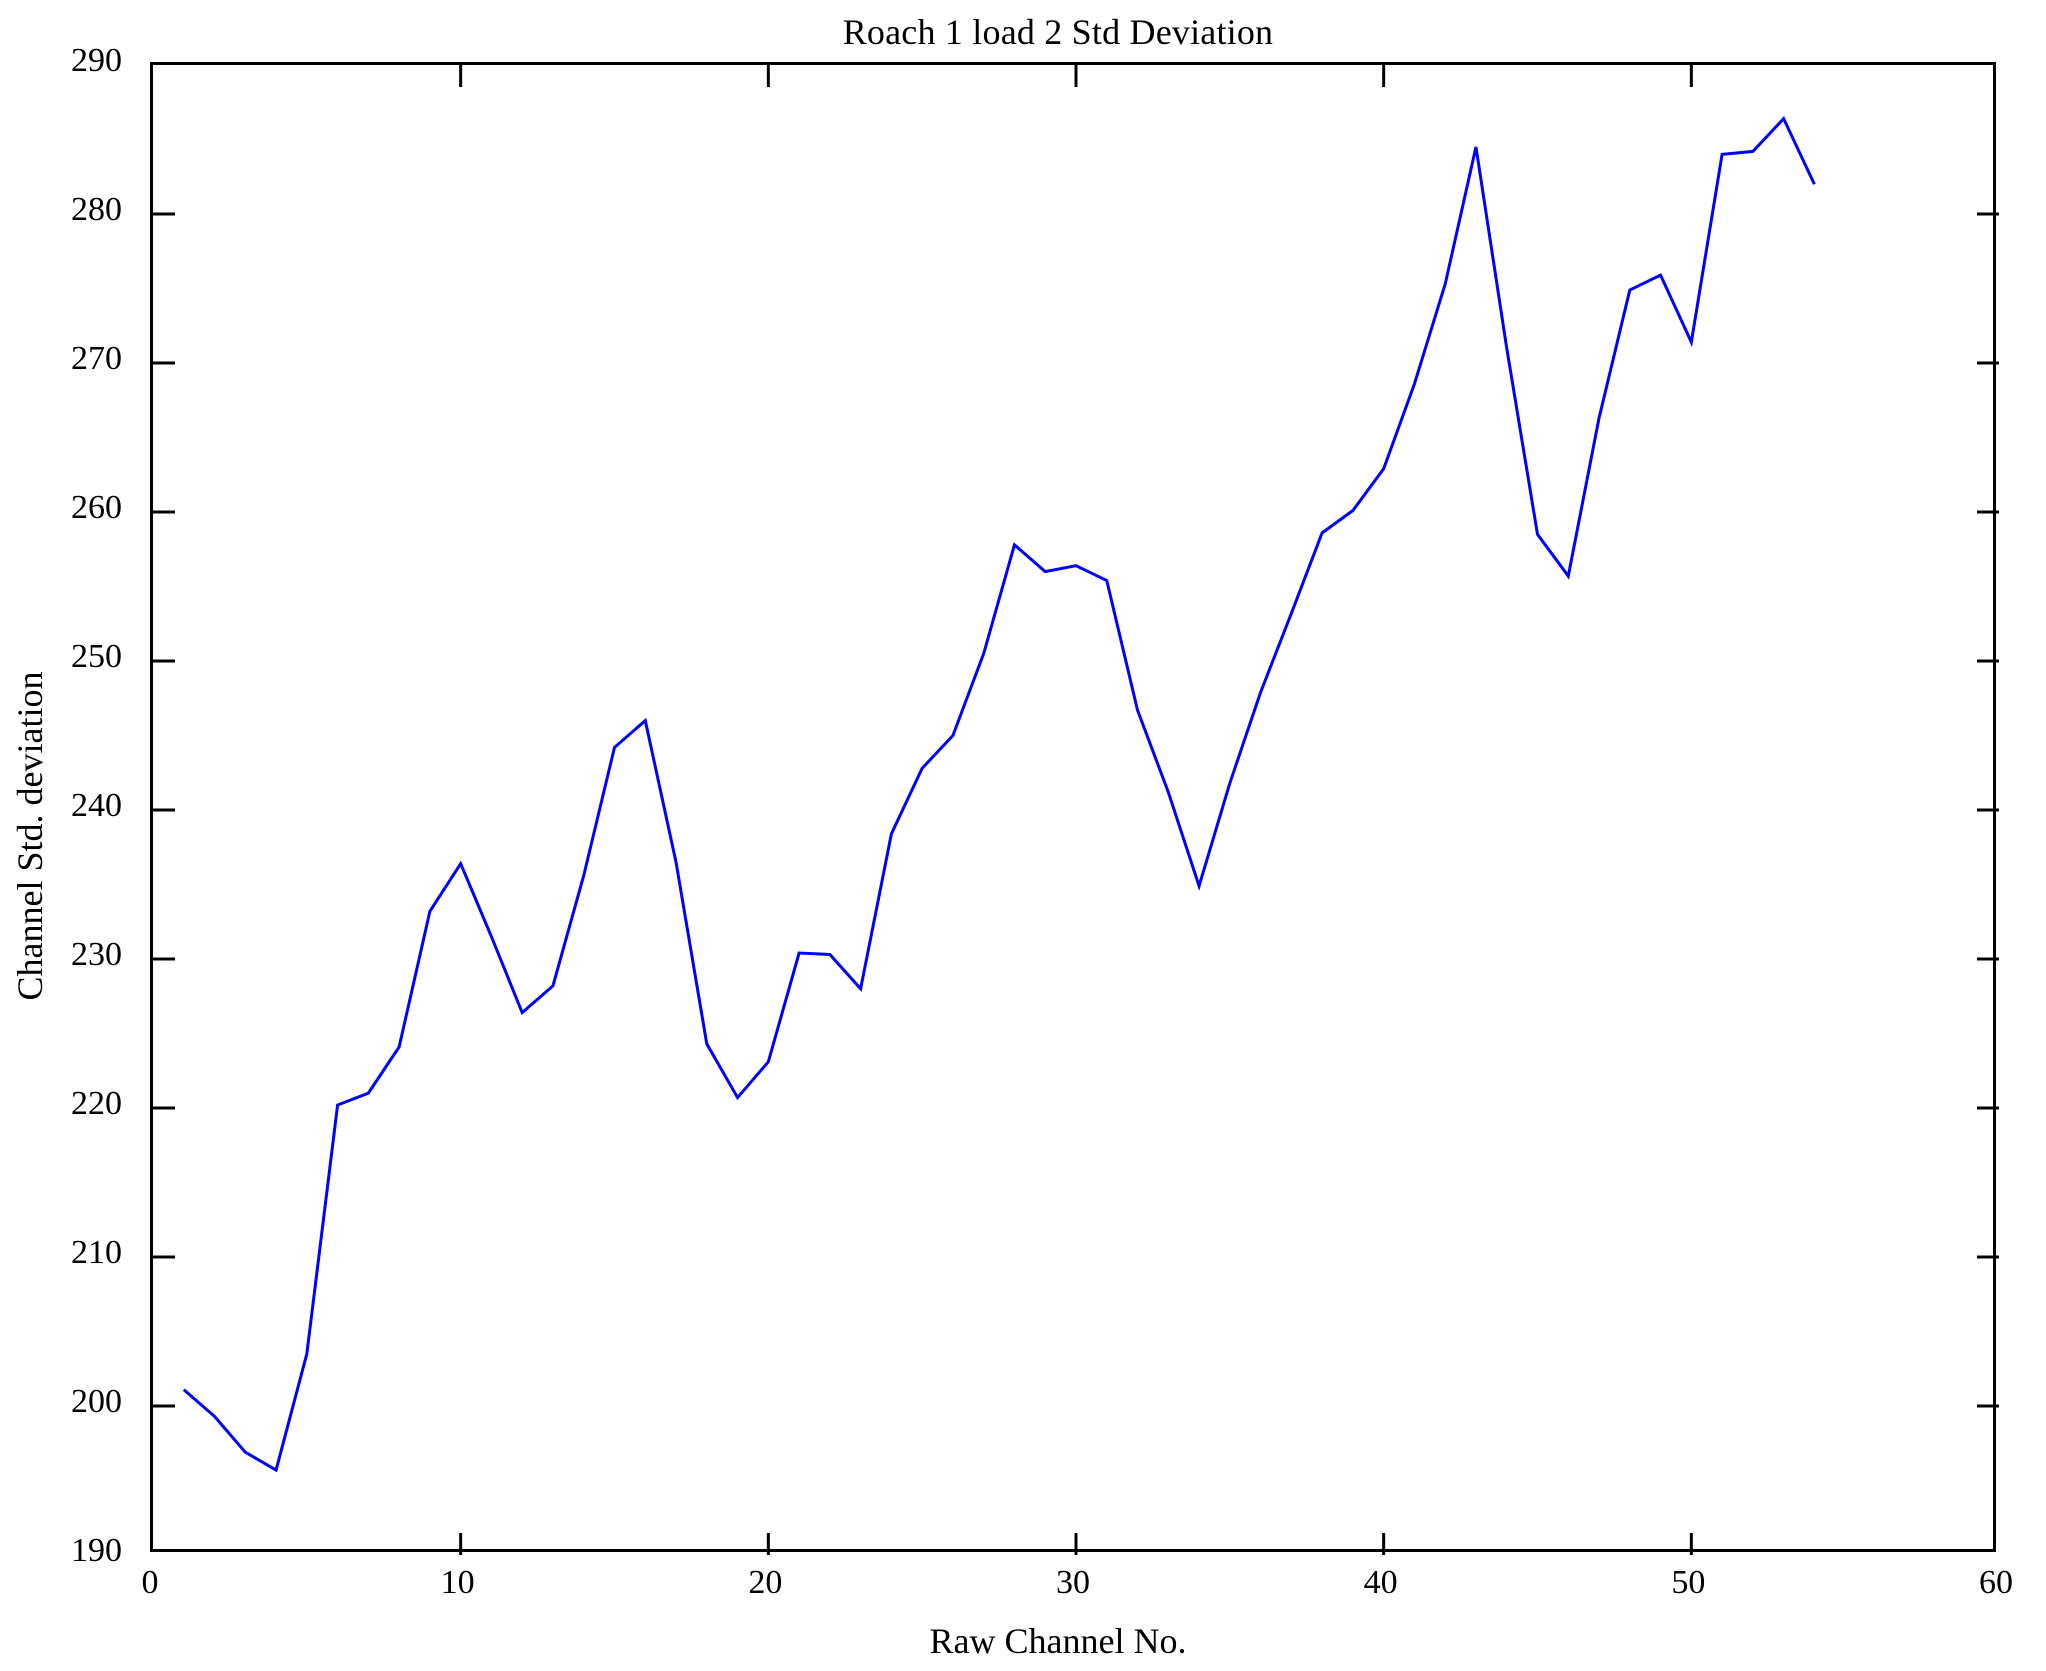 The width and height of the screenshot is (2046, 1671). What do you see at coordinates (96, 507) in the screenshot?
I see `y-tick-label: 260` at bounding box center [96, 507].